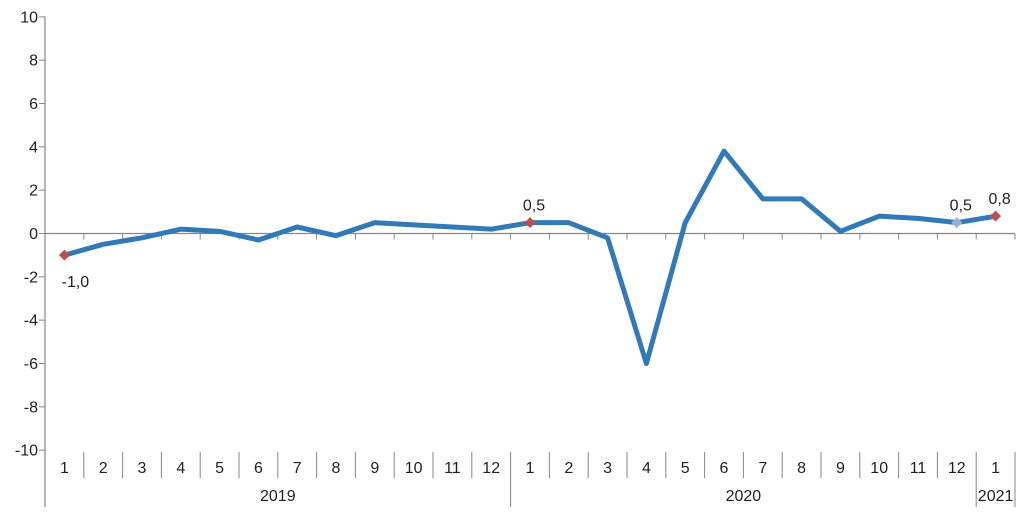 This screenshot has width=1035, height=525. What do you see at coordinates (33, 104) in the screenshot?
I see `y-axis-tick-label: 6` at bounding box center [33, 104].